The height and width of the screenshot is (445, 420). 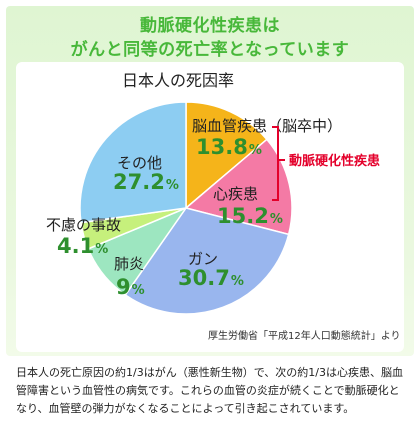 What do you see at coordinates (211, 278) in the screenshot?
I see `value-cancer: 30.7%` at bounding box center [211, 278].